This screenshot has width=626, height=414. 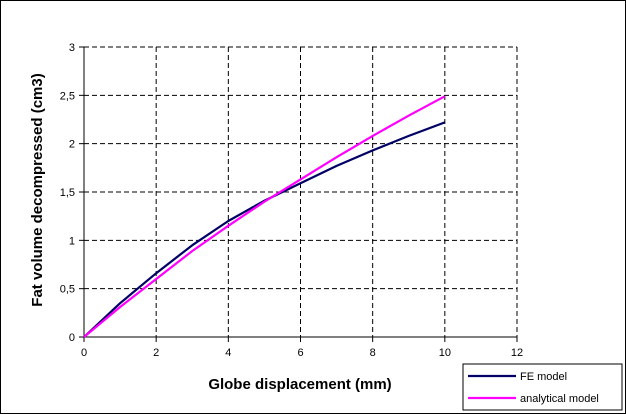 What do you see at coordinates (559, 399) in the screenshot?
I see `legend-label-analytical-model: analytical model` at bounding box center [559, 399].